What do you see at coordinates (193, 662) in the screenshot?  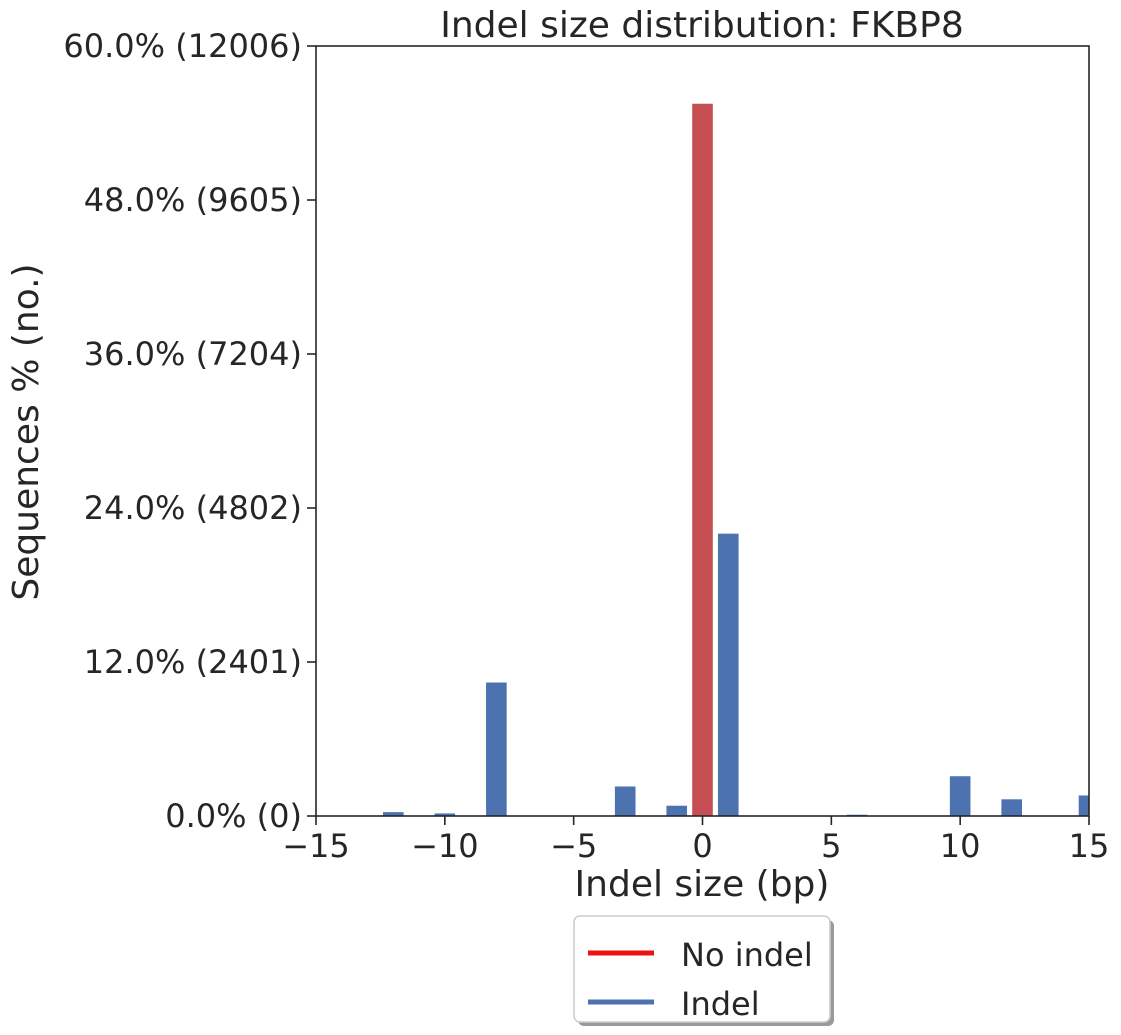 I see `y-tick-label-1: 12.0% (2401)` at bounding box center [193, 662].